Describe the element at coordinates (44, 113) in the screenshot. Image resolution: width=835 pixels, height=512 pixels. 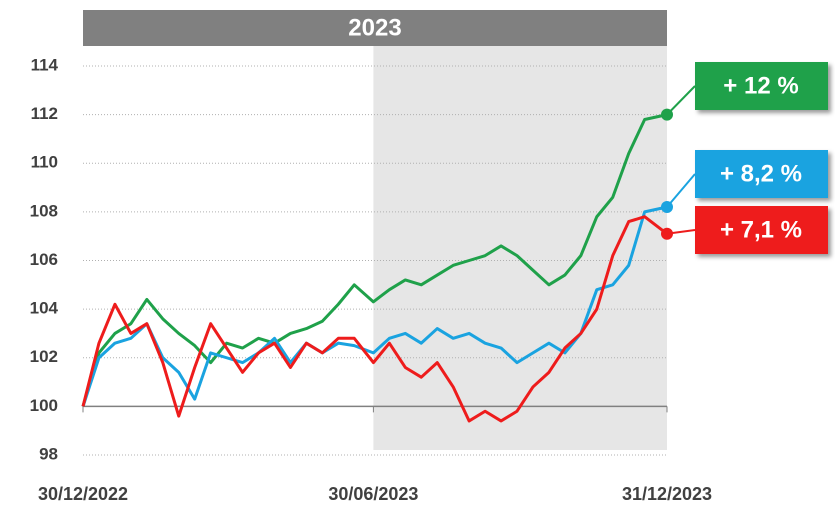
I see `y-tick-label: 112` at that location.